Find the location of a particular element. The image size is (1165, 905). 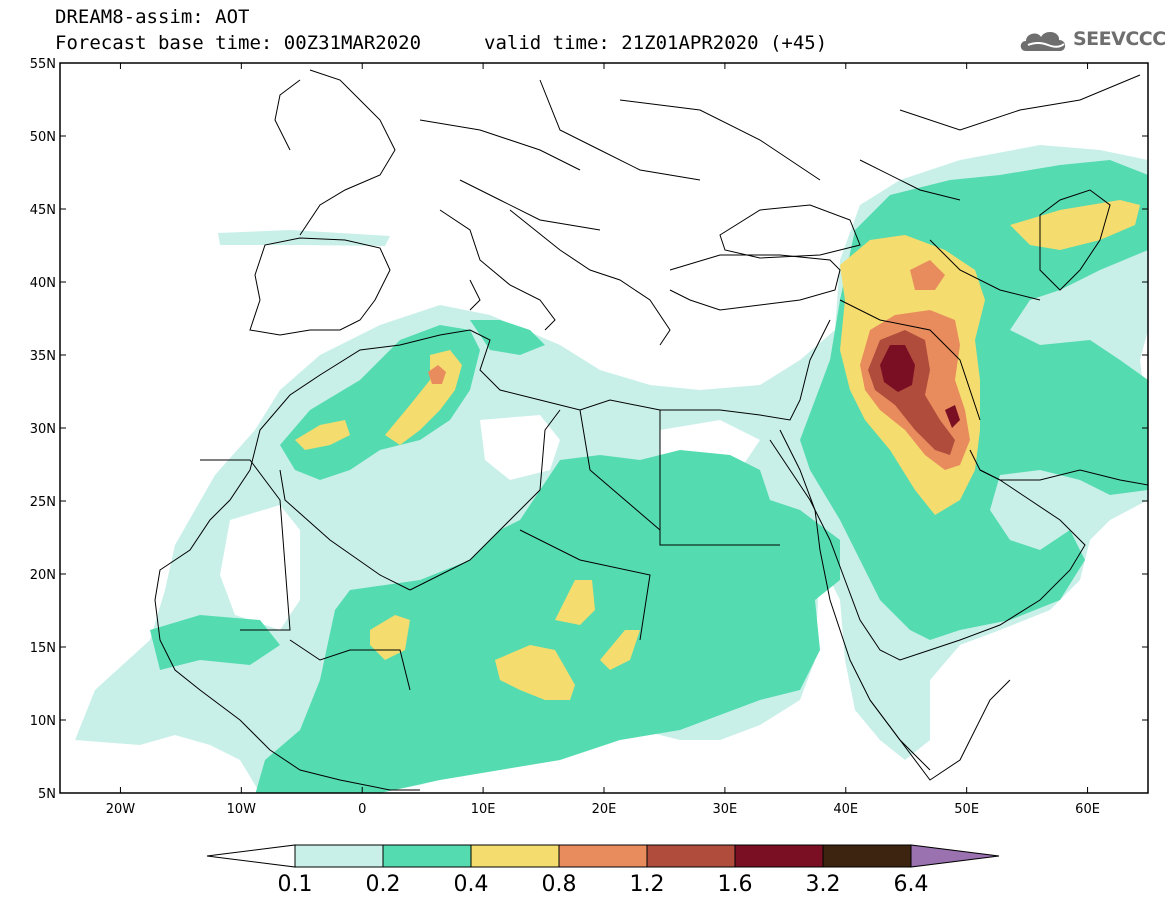

aot-band-0.2-sahel is located at coordinates (617, 600).